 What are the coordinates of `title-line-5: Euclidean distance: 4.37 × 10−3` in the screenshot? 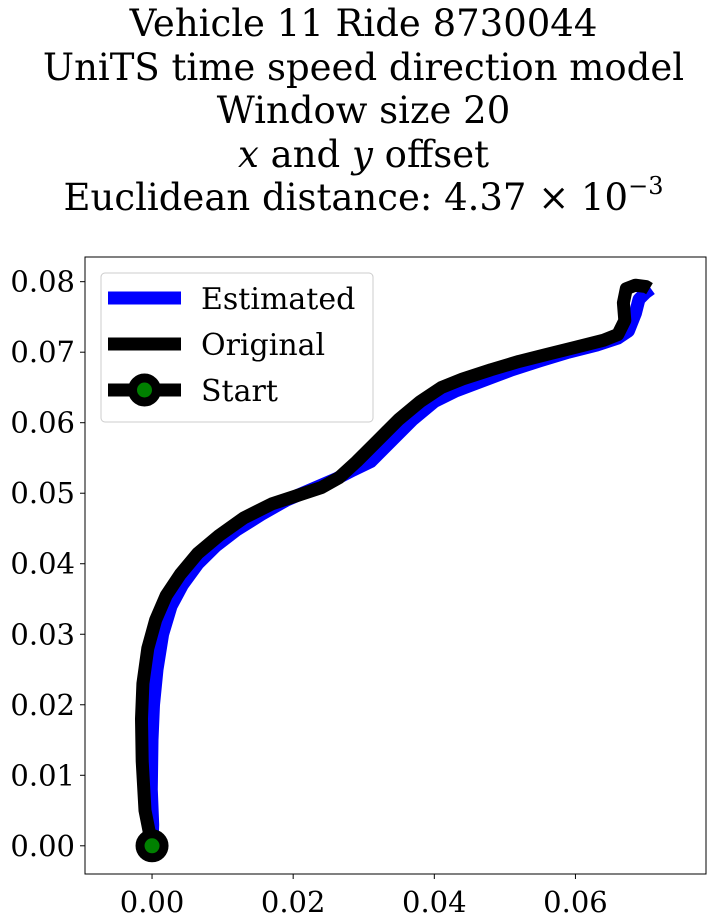 It's located at (363, 197).